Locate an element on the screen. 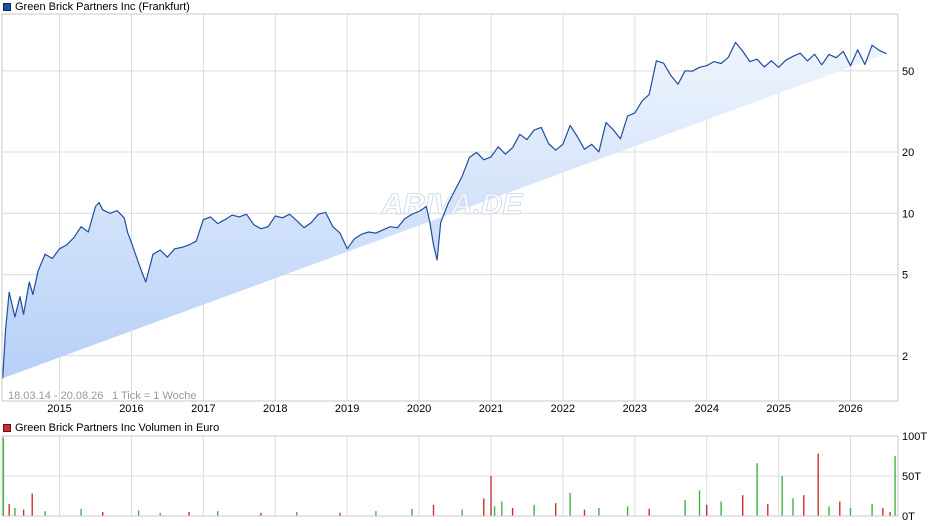  price-x-tick-label: 2025 is located at coordinates (778, 409).